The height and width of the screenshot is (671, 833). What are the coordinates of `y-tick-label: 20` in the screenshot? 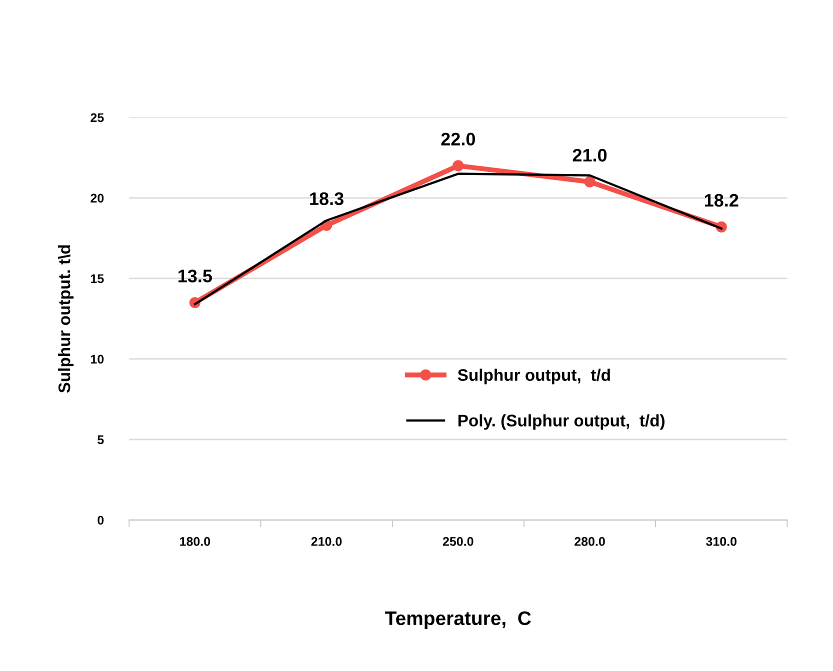 It's located at (97, 198).